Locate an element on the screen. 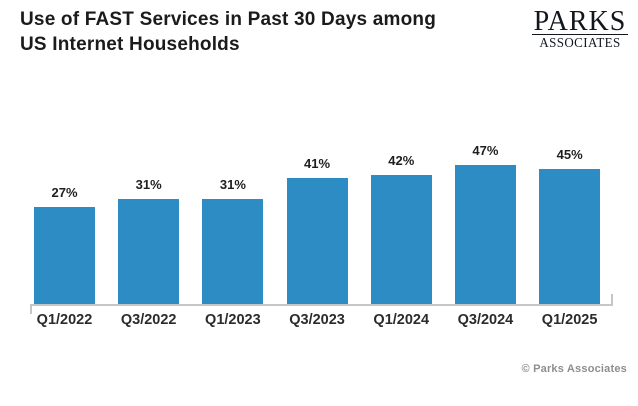 This screenshot has height=406, width=638. bar-q3-2024 is located at coordinates (485, 235).